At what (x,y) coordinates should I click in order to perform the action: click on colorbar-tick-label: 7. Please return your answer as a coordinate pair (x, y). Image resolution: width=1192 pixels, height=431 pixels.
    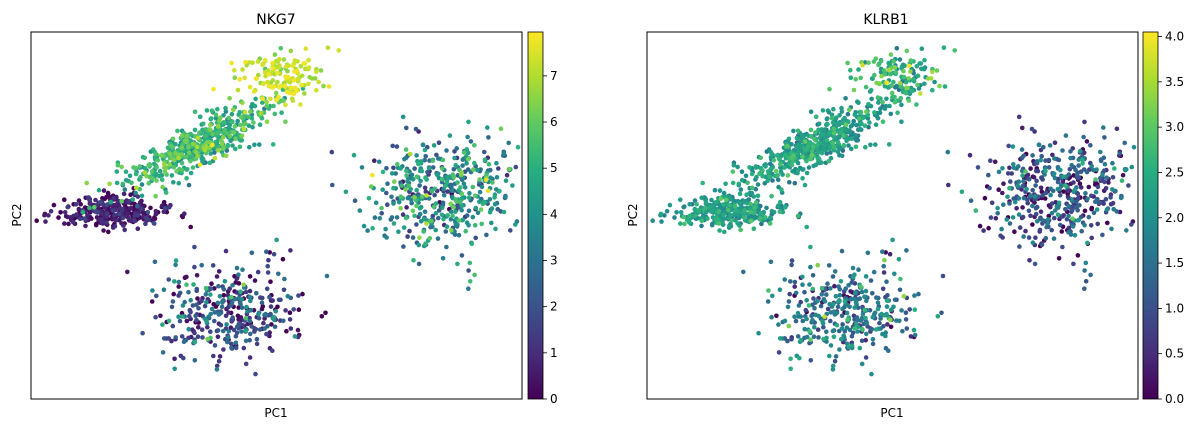
    Looking at the image, I should click on (554, 76).